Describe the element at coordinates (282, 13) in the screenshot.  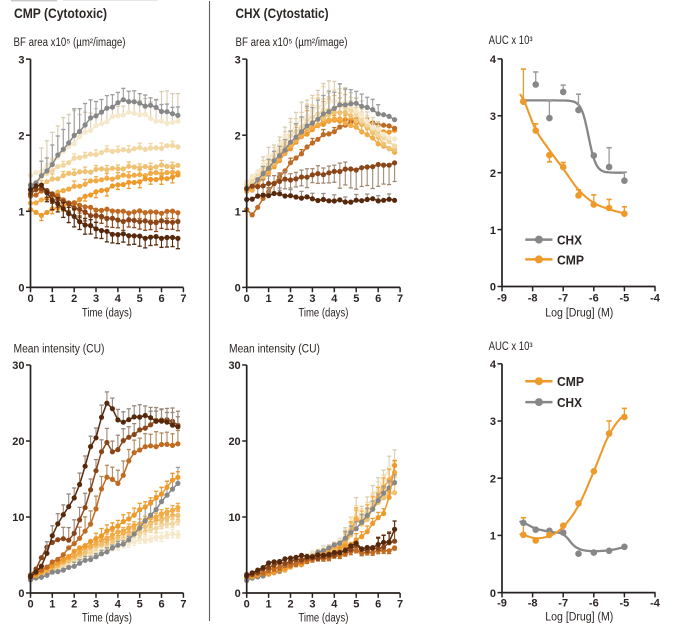
I see `svg-text: CHX (Cytostatic)` at that location.